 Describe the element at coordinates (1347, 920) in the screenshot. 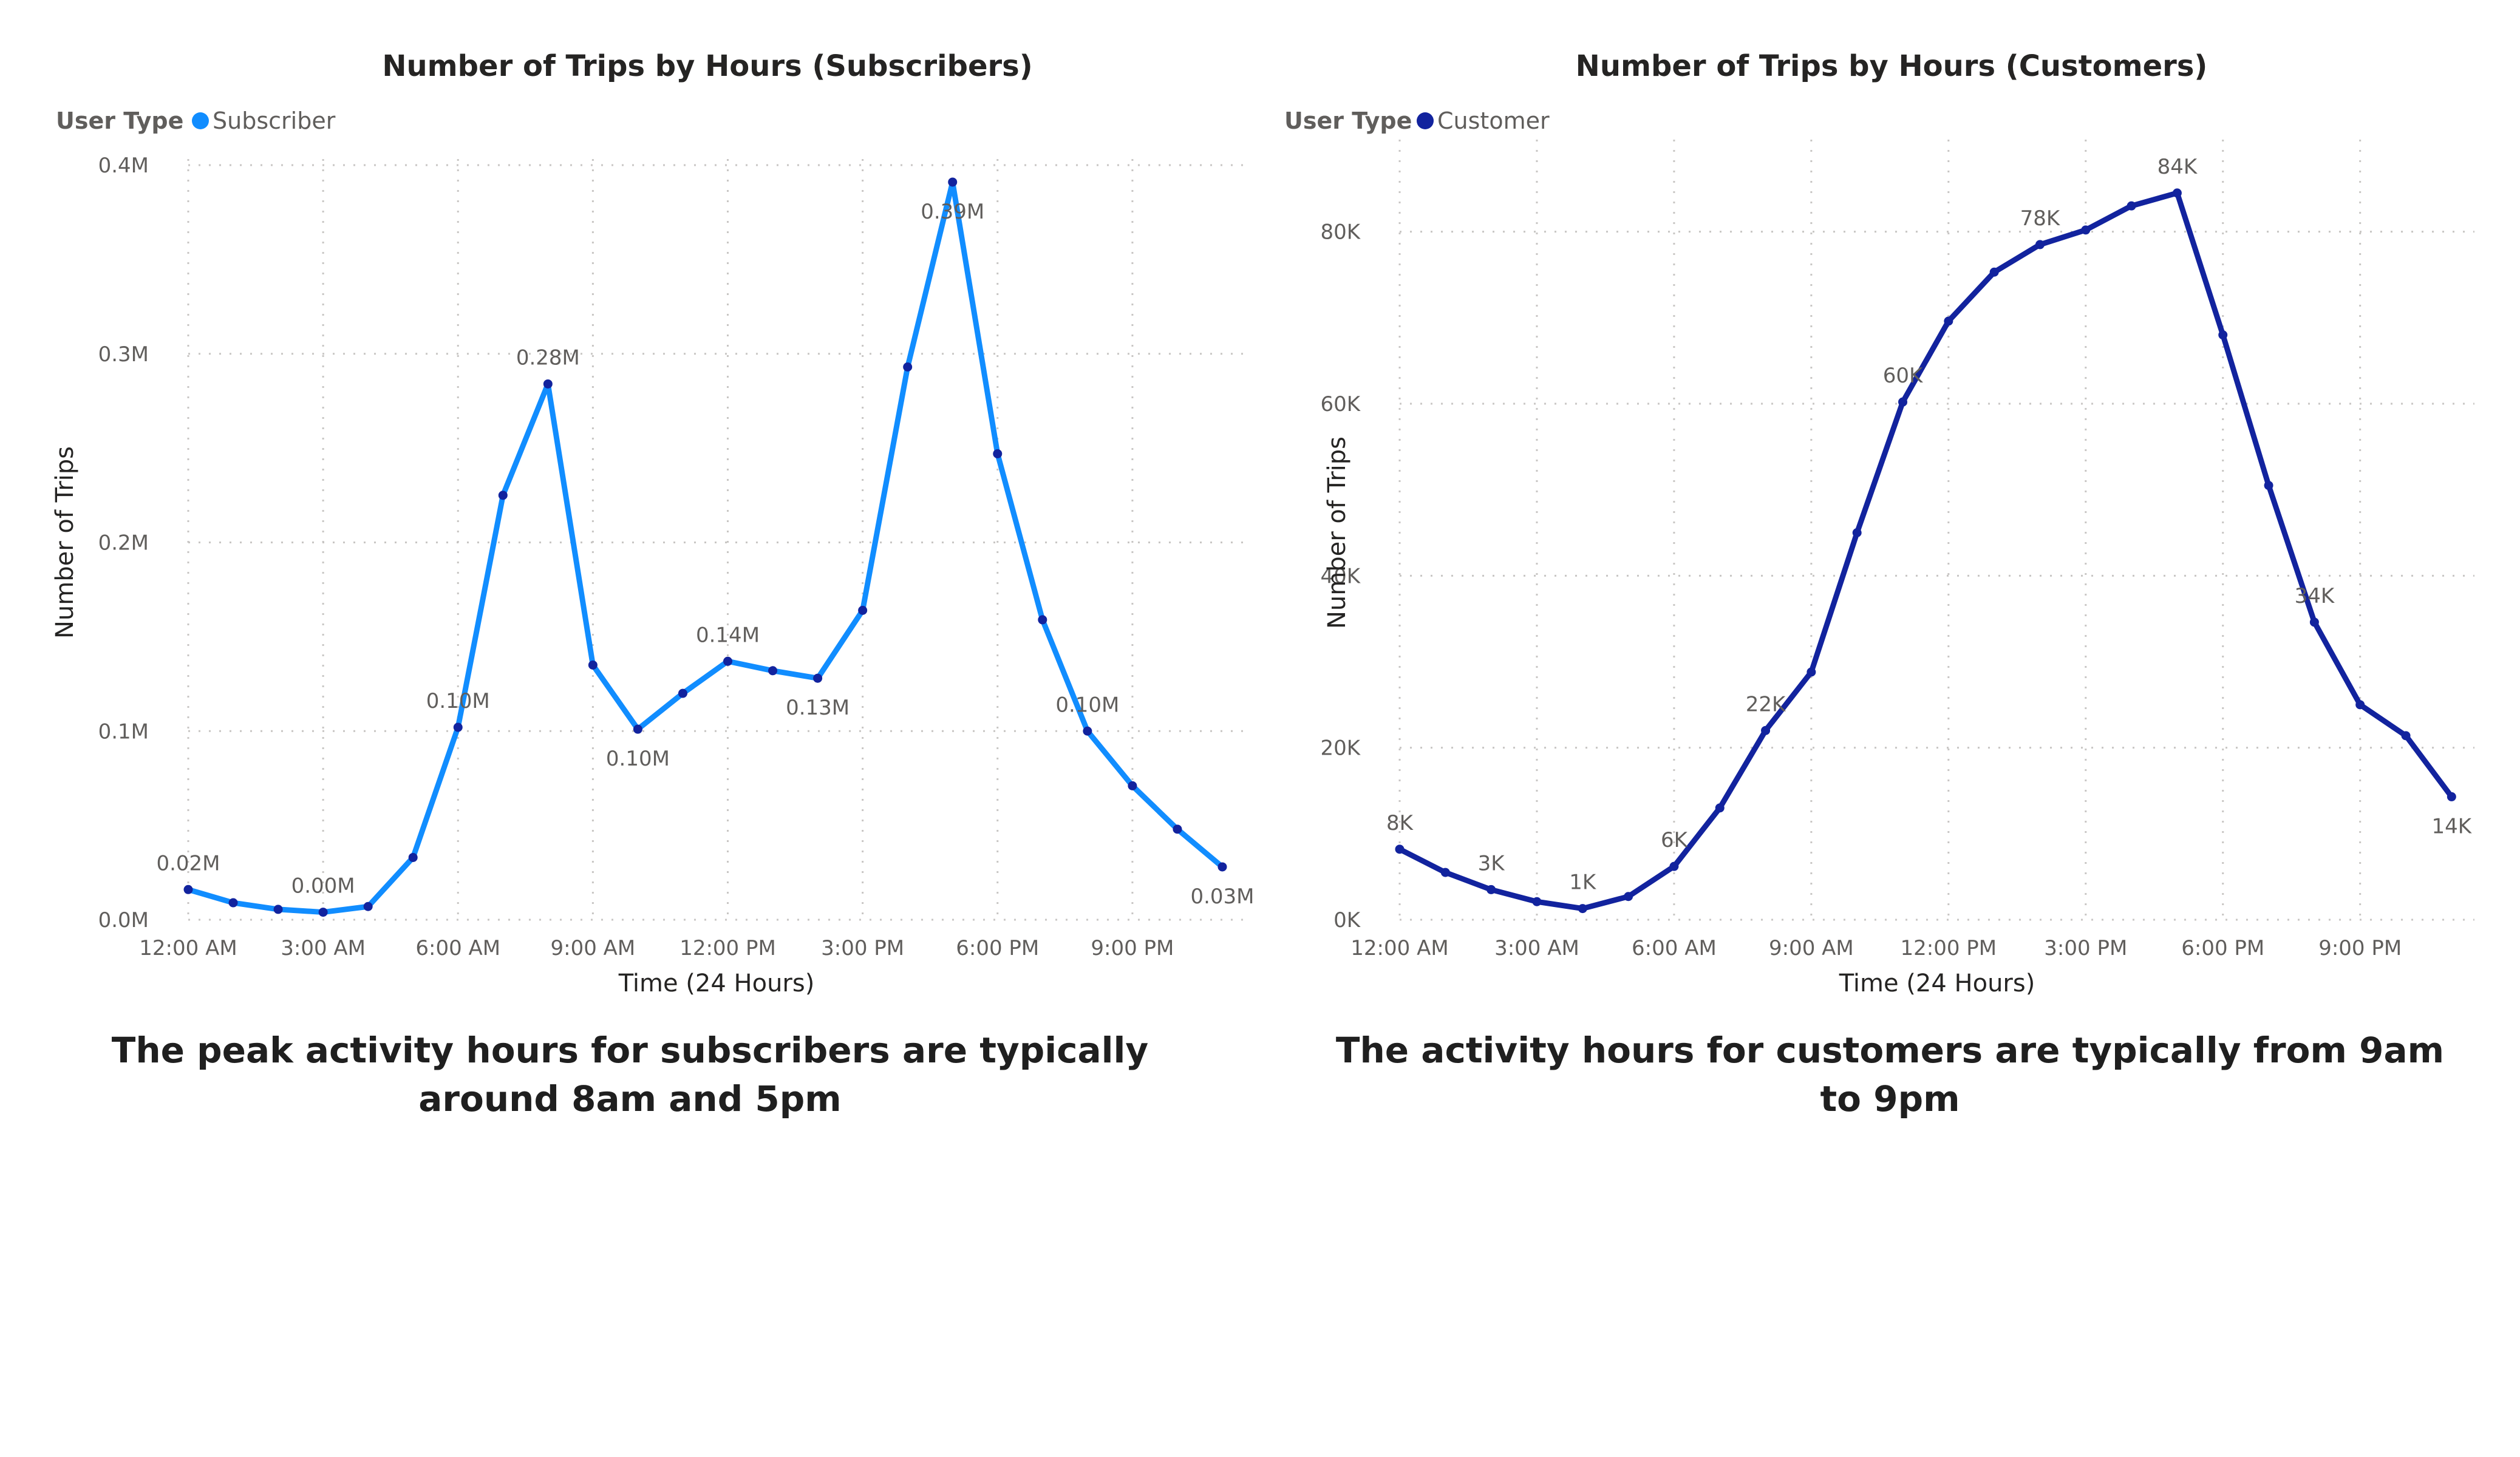

I see `y-tick-label: 0K` at that location.